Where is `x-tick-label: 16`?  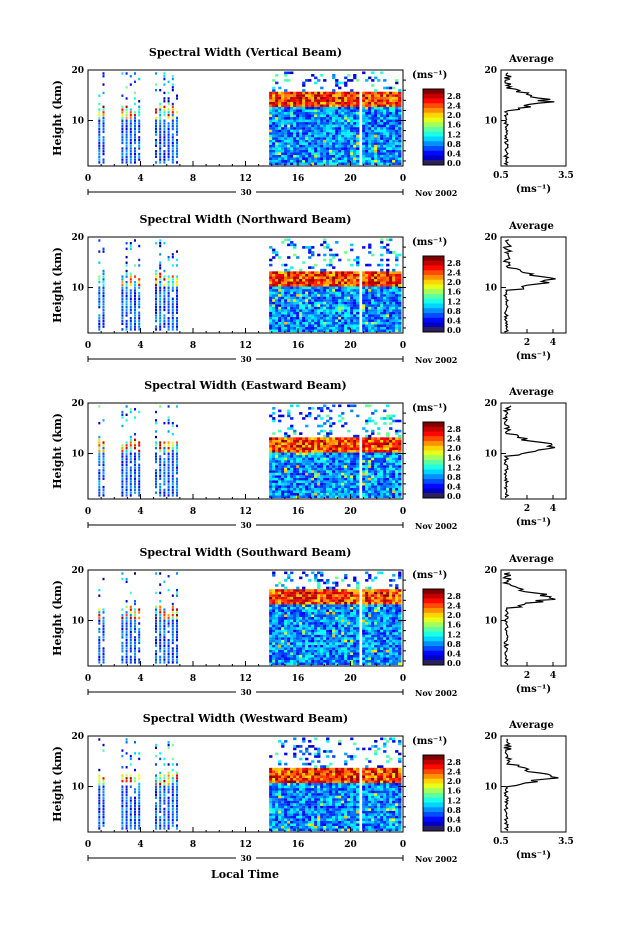
x-tick-label: 16 is located at coordinates (298, 346).